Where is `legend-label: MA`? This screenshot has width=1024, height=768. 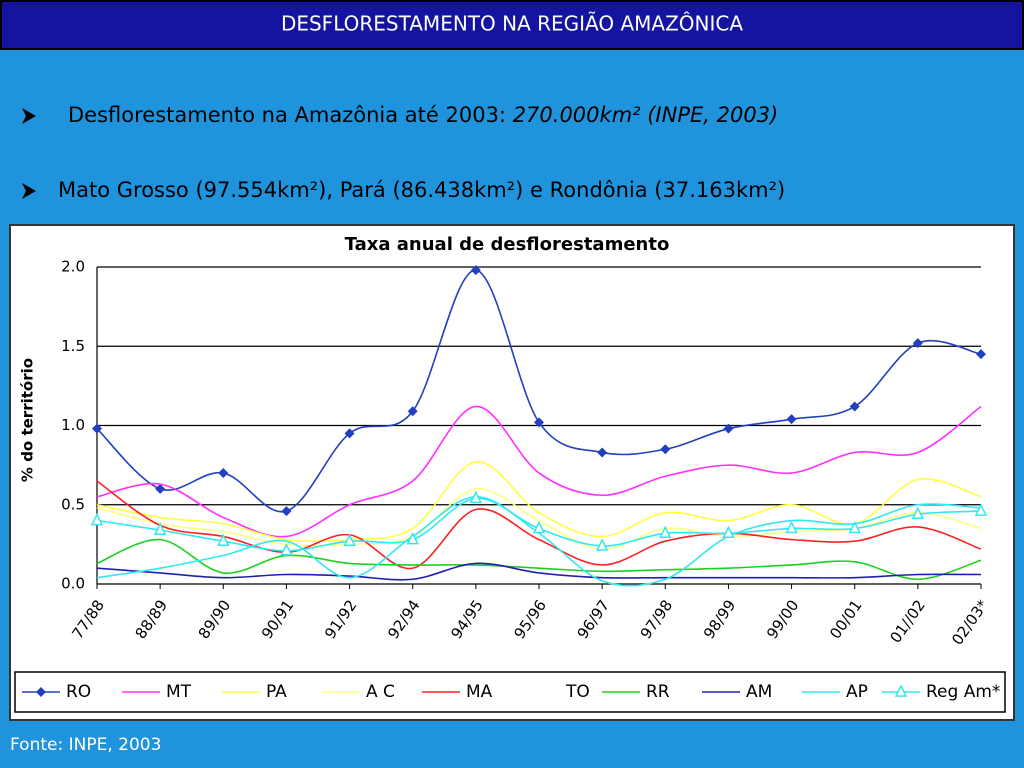 legend-label: MA is located at coordinates (479, 692).